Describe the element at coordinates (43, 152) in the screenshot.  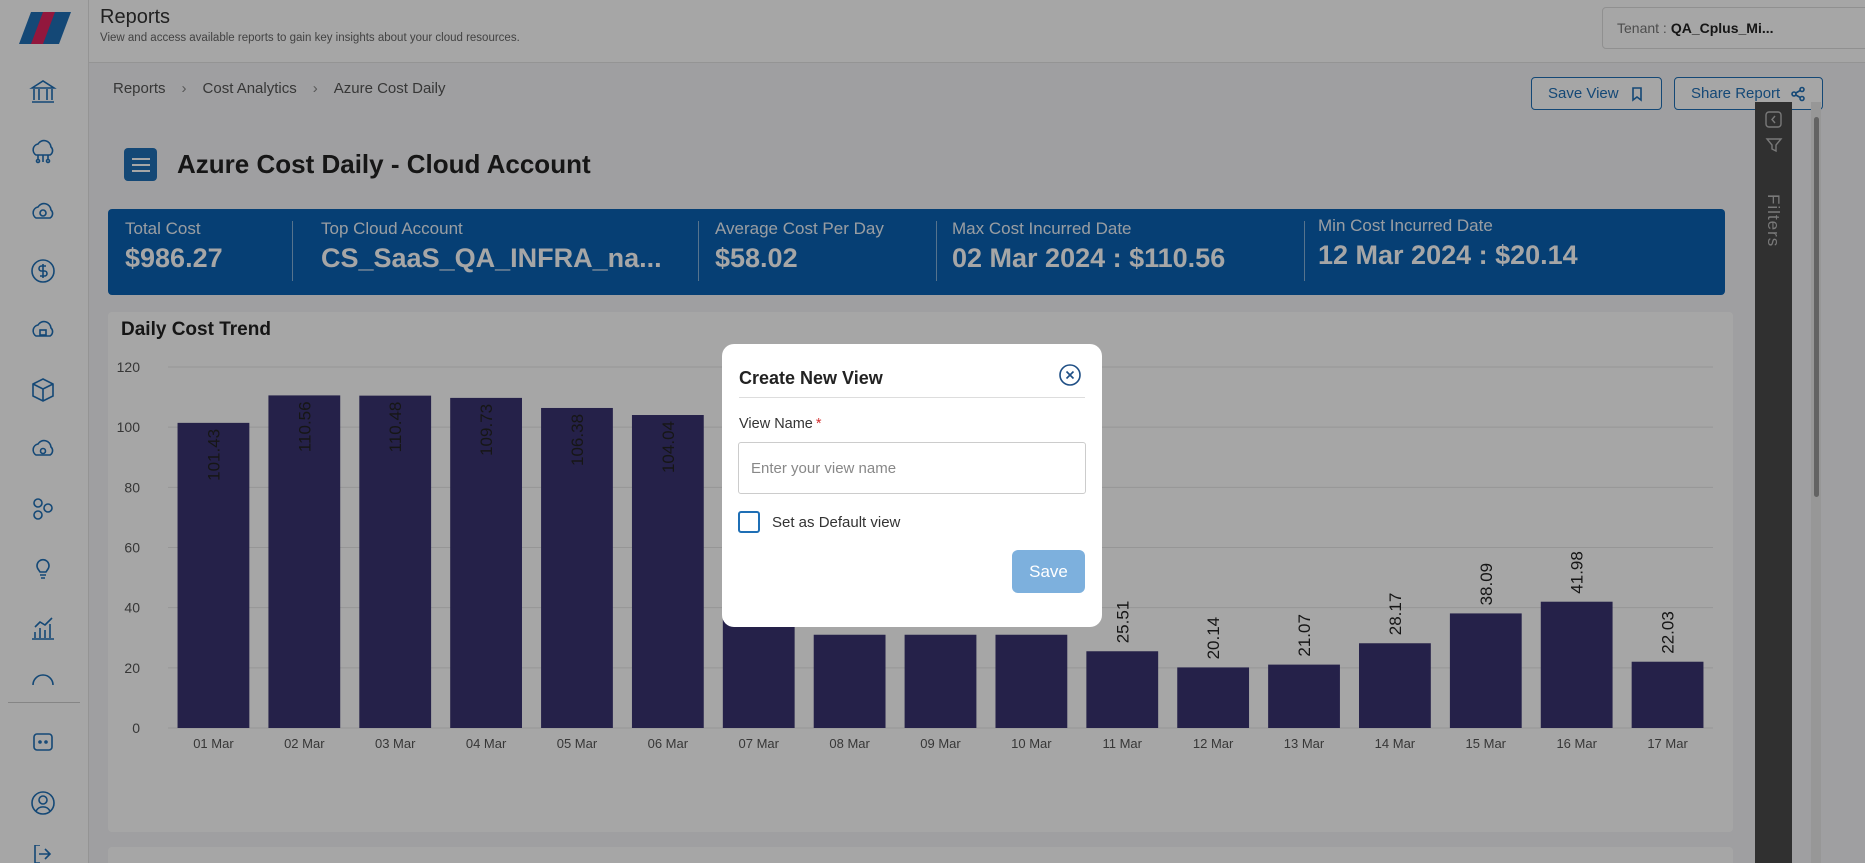
I see `cloud-network-icon` at that location.